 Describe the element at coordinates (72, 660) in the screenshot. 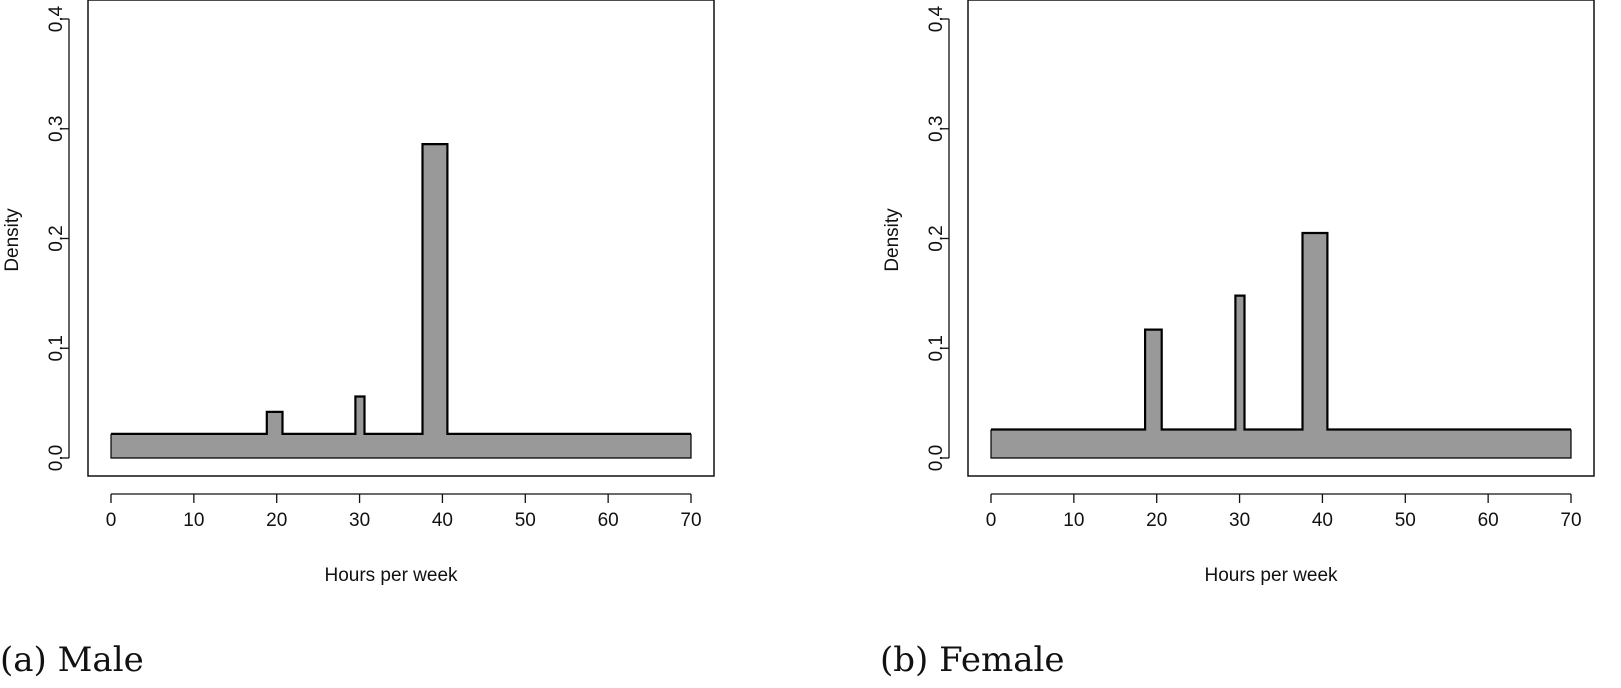

I see `caption-male: (a) Male` at that location.